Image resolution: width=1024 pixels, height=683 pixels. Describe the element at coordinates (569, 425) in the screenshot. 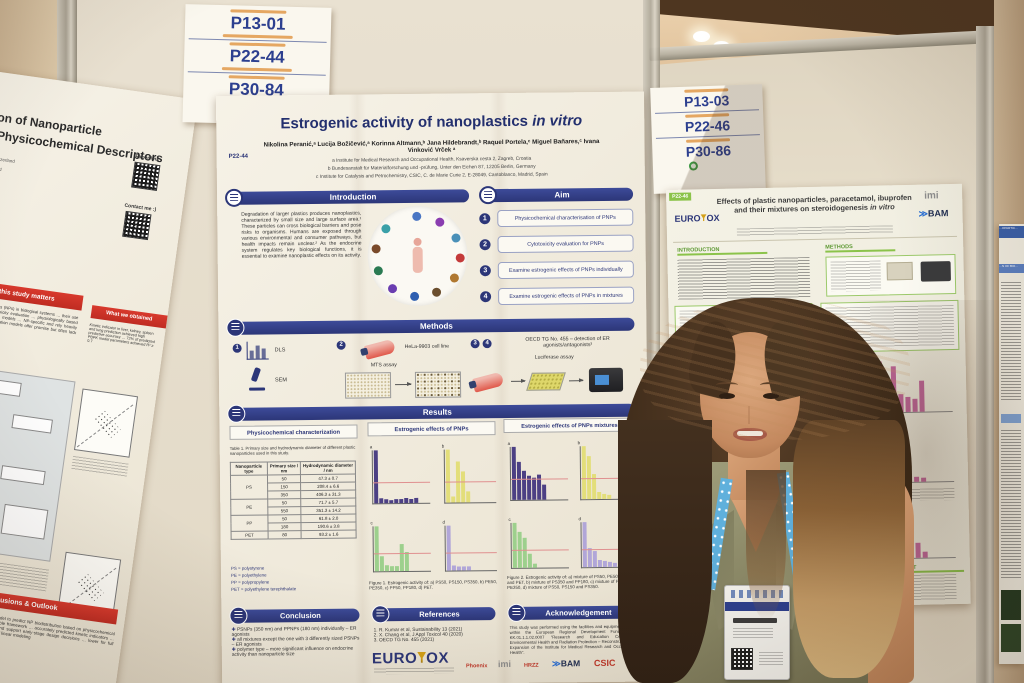

I see `results-subhead-mixtures: Estrogenic effects of PNPs mixtures` at that location.